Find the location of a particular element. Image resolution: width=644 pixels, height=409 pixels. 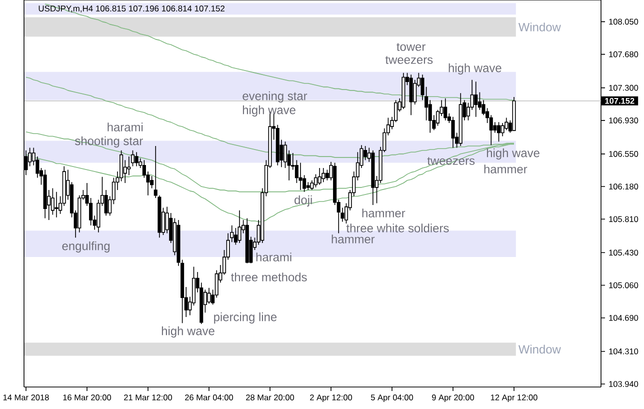

annotation: tweezers is located at coordinates (409, 60).